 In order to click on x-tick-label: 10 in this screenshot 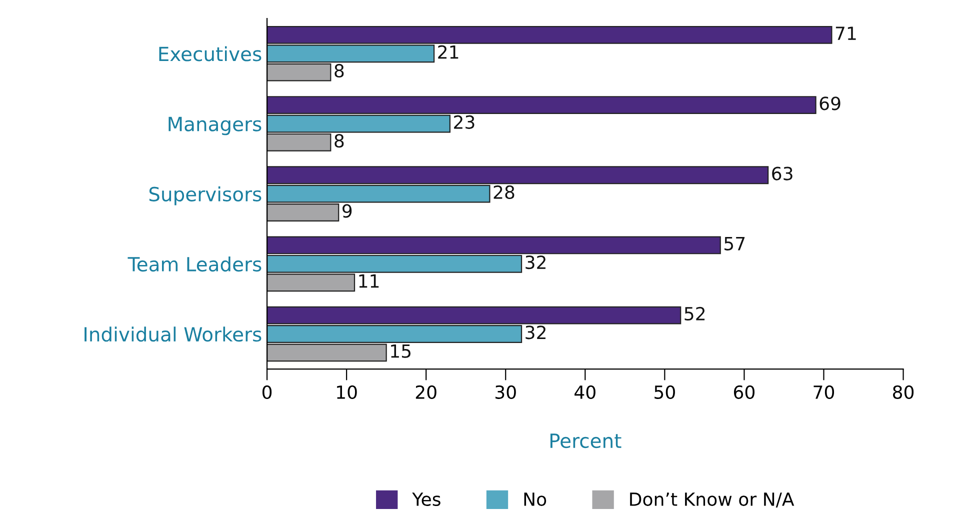, I will do `click(347, 392)`.